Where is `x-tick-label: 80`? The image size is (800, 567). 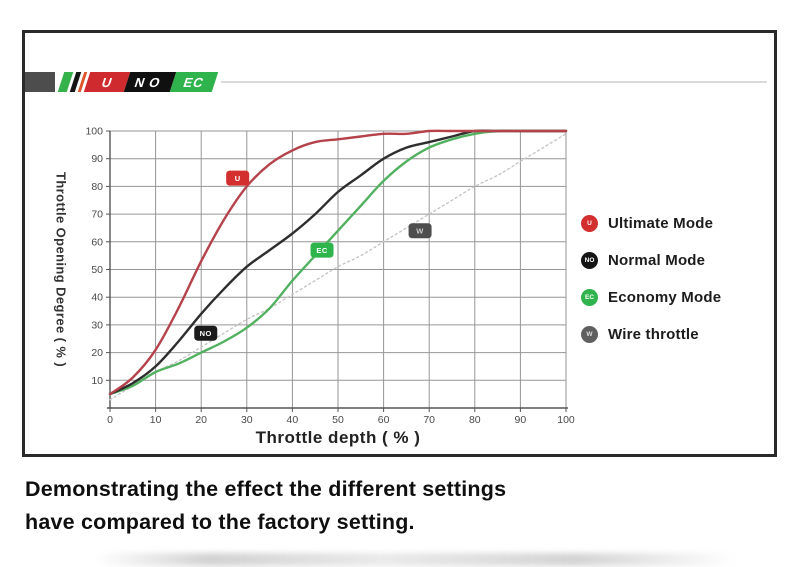 x-tick-label: 80 is located at coordinates (475, 420).